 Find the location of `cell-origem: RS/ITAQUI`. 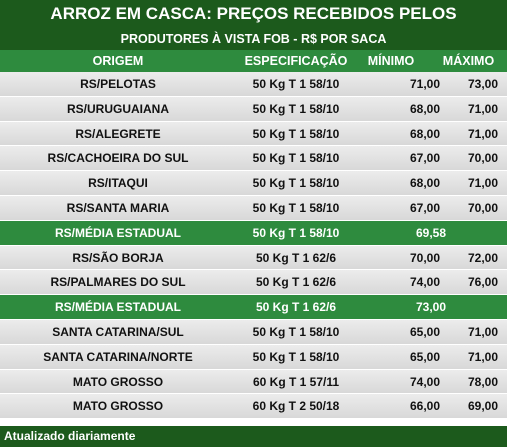

cell-origem: RS/ITAQUI is located at coordinates (118, 183).